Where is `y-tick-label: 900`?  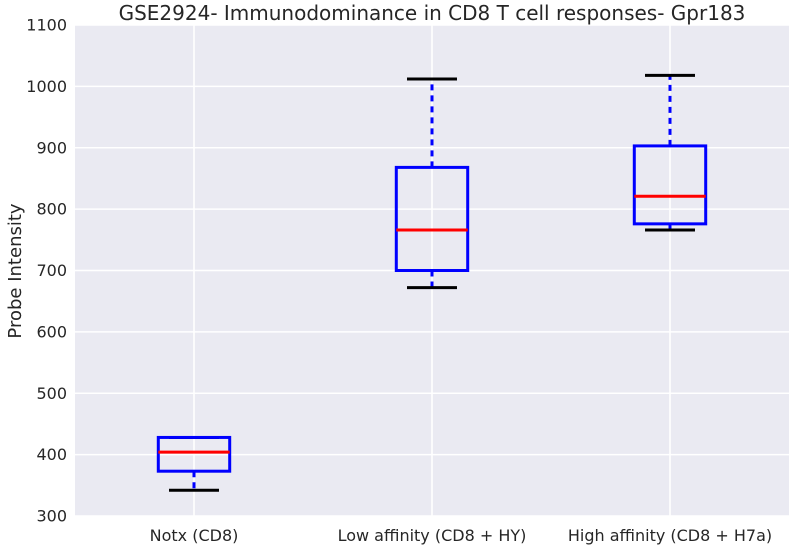
y-tick-label: 900 is located at coordinates (51, 147).